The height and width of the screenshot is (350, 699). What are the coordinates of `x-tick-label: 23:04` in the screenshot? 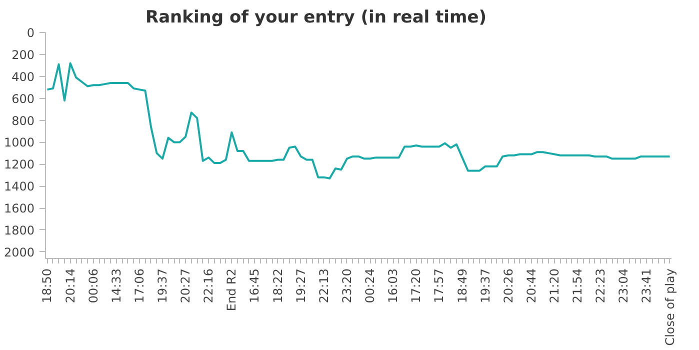 It's located at (623, 286).